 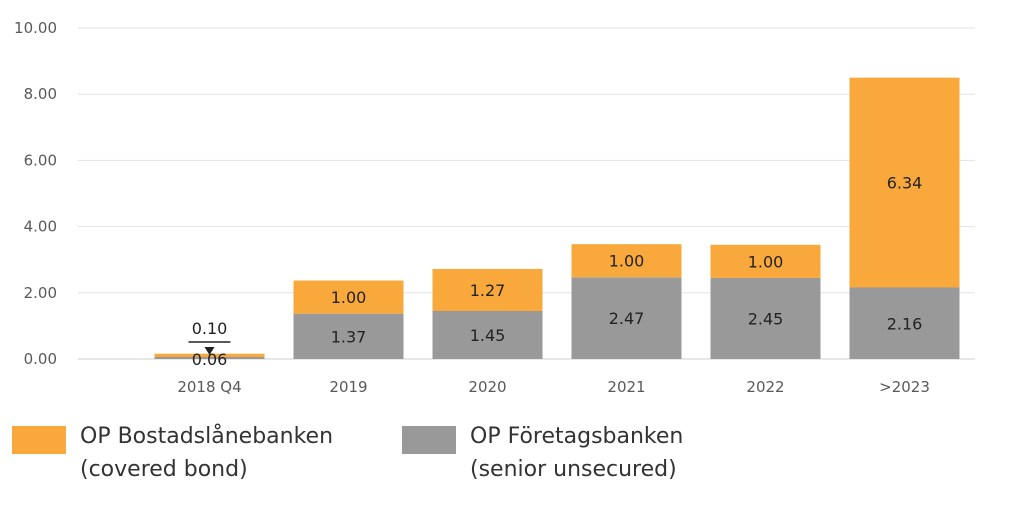 I want to click on x-tick-label: 2021, so click(x=626, y=387).